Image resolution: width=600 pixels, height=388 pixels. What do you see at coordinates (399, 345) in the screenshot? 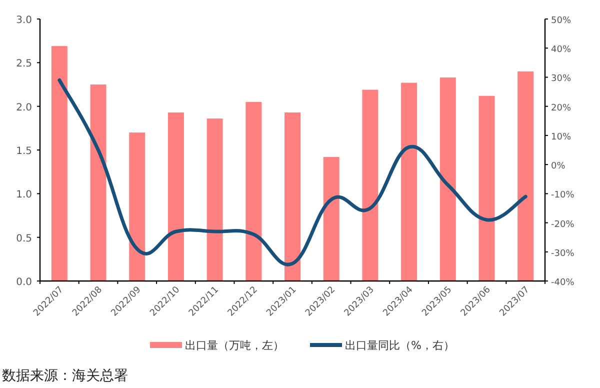
I see `legend-label: 出口量同比（%，右）` at bounding box center [399, 345].